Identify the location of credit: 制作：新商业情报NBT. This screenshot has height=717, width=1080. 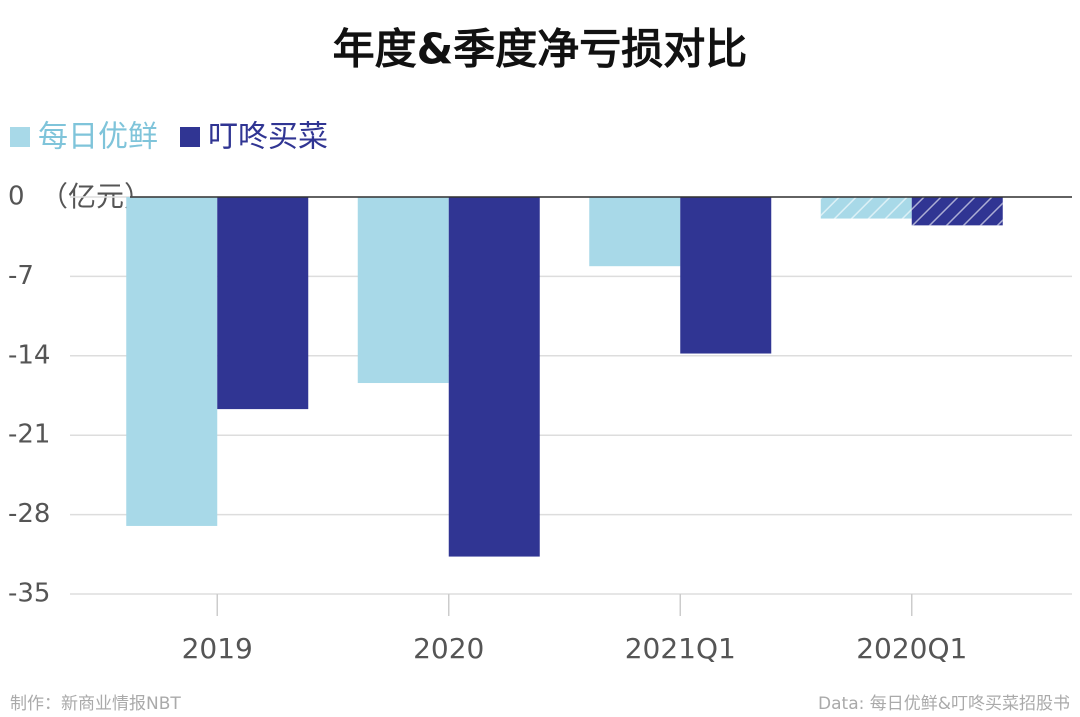
(95, 704).